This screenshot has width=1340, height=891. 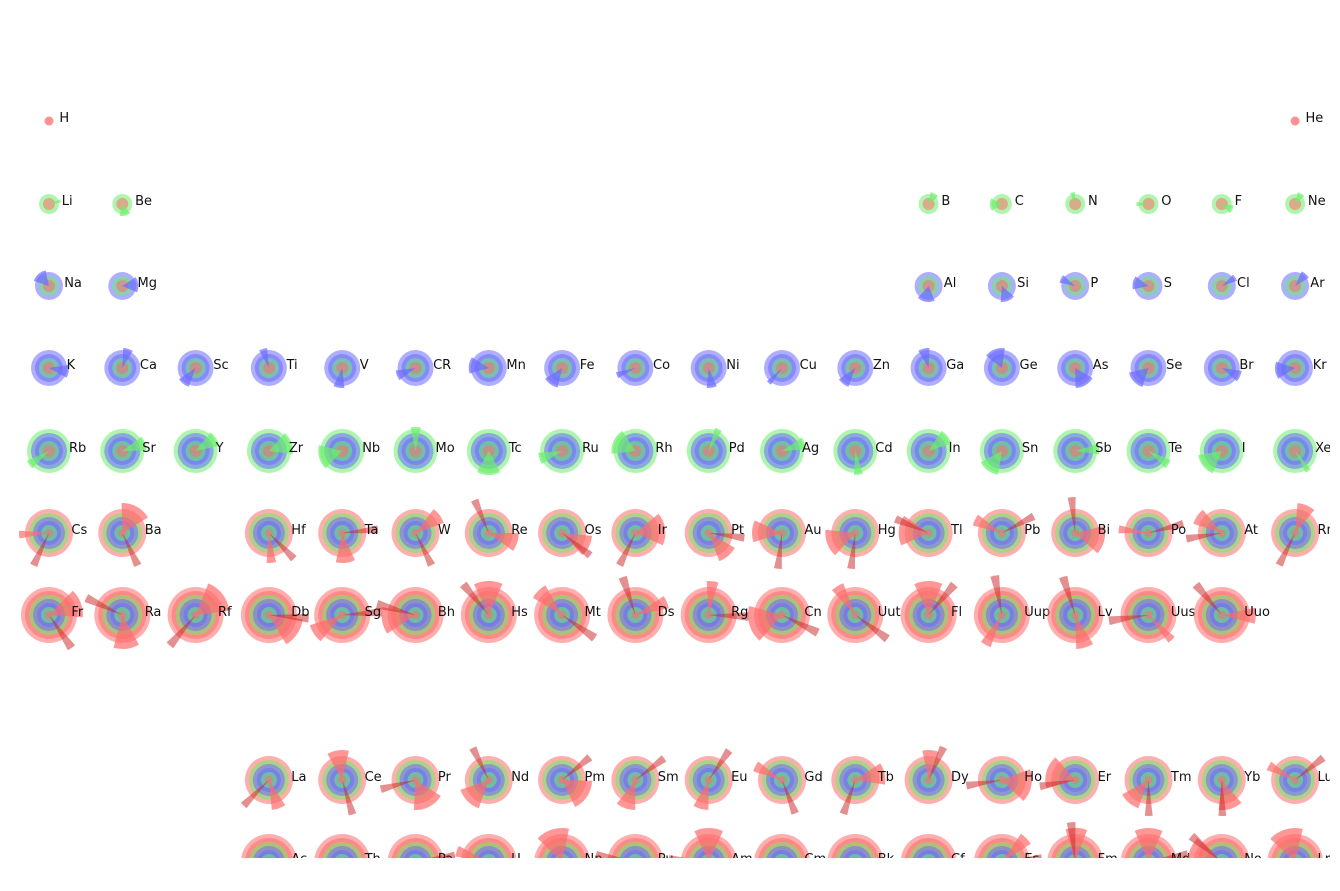 I want to click on element-symbol: F, so click(x=1238, y=201).